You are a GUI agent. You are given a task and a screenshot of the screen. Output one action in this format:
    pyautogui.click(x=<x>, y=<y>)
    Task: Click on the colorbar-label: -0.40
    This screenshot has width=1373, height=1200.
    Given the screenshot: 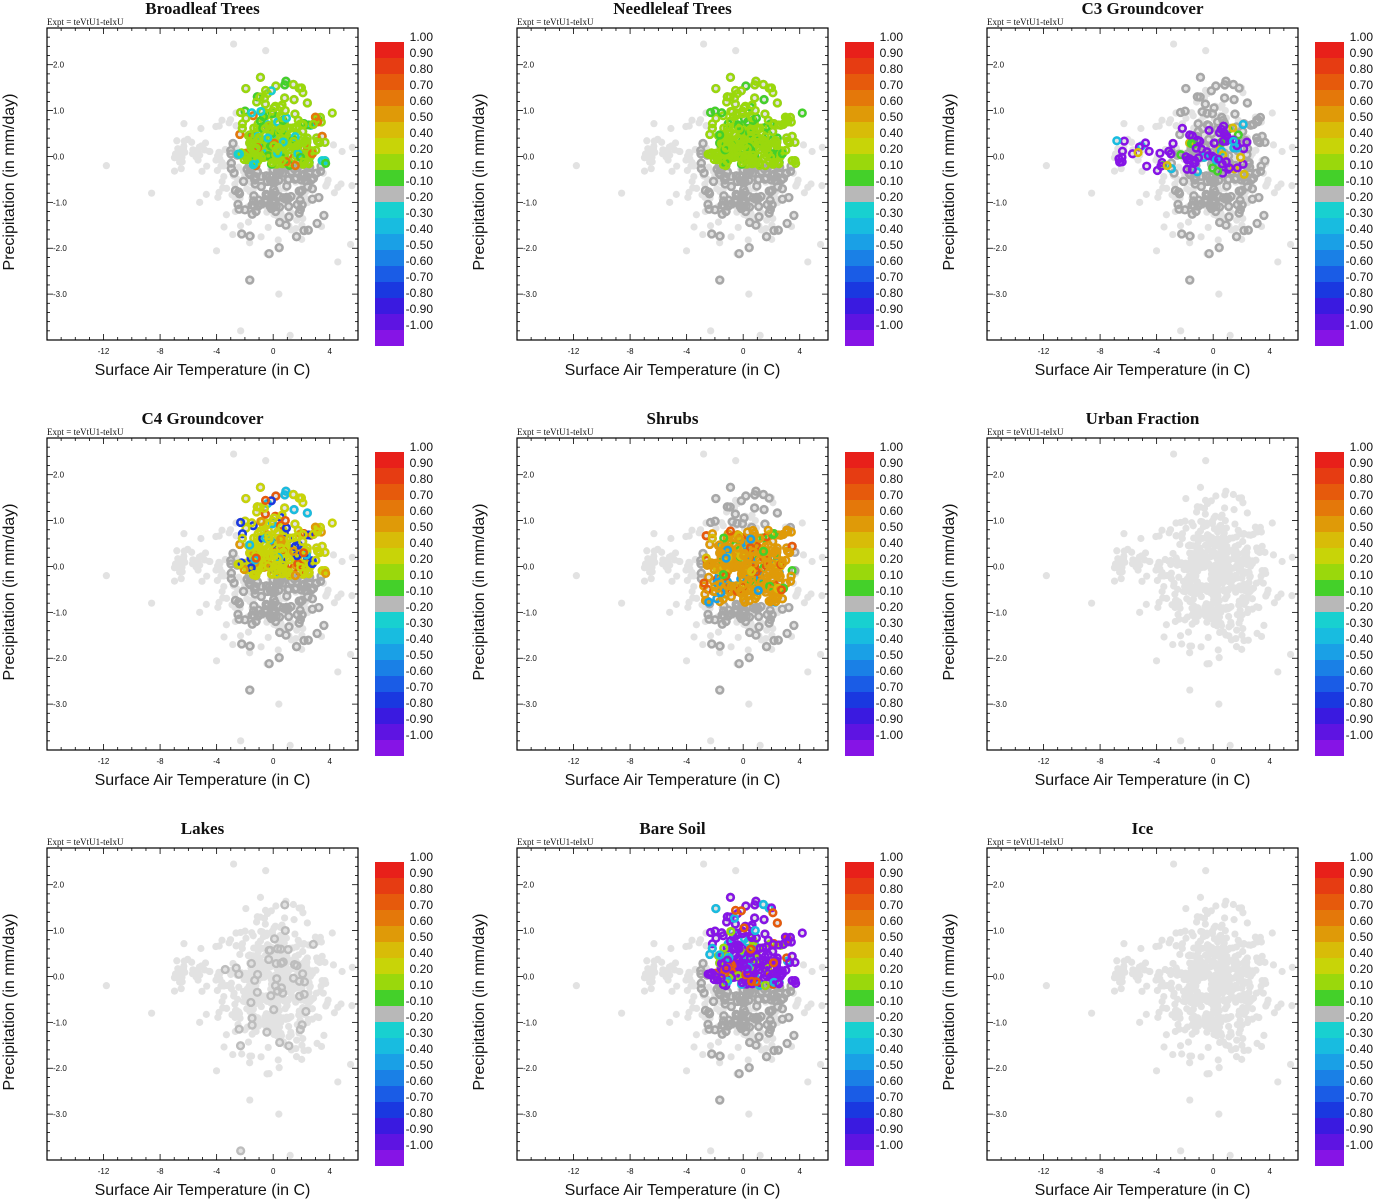 What is the action you would take?
    pyautogui.click(x=420, y=229)
    